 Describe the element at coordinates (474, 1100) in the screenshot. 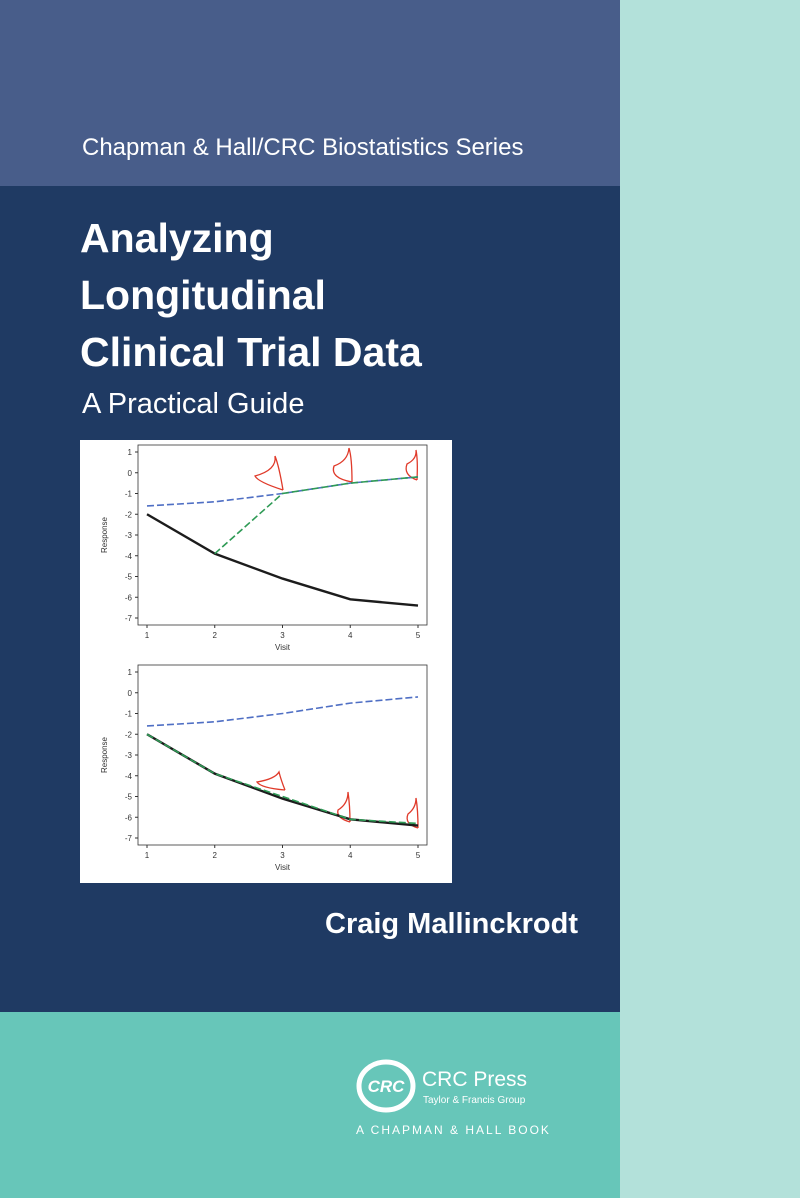

I see `publisher-group: Taylor & Francis Group` at that location.